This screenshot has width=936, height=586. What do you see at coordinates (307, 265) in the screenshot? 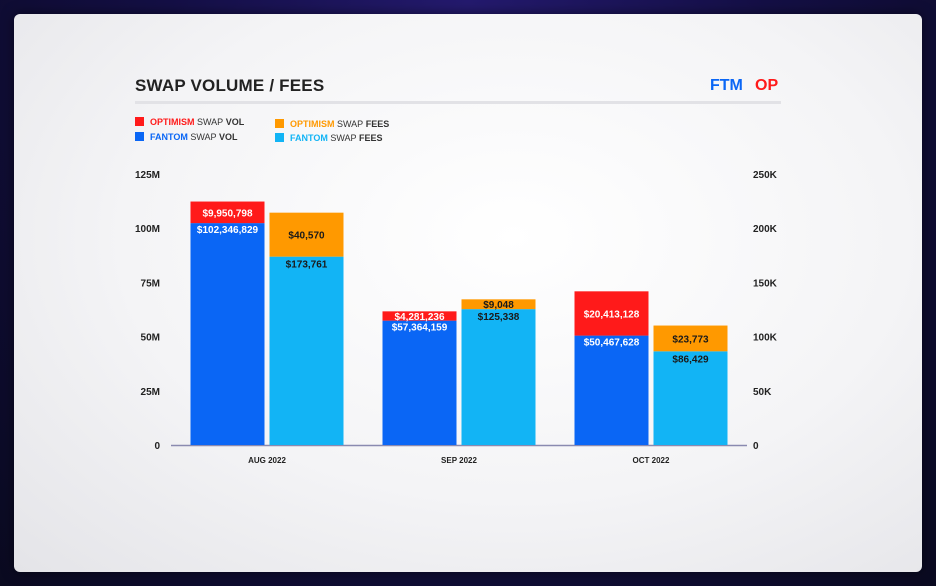
I see `data-label-fantom-fees: $173,761` at bounding box center [307, 265].